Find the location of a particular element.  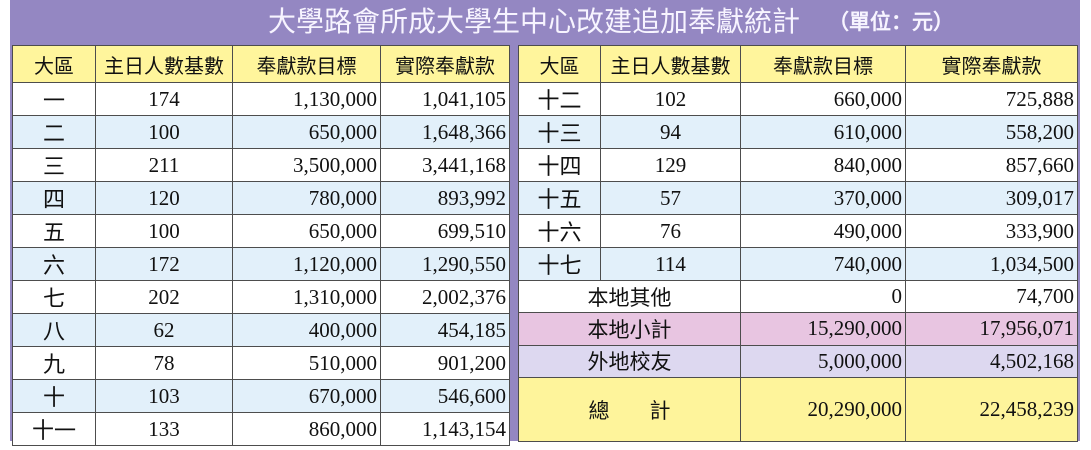

target-cell: 490,000 is located at coordinates (823, 231).